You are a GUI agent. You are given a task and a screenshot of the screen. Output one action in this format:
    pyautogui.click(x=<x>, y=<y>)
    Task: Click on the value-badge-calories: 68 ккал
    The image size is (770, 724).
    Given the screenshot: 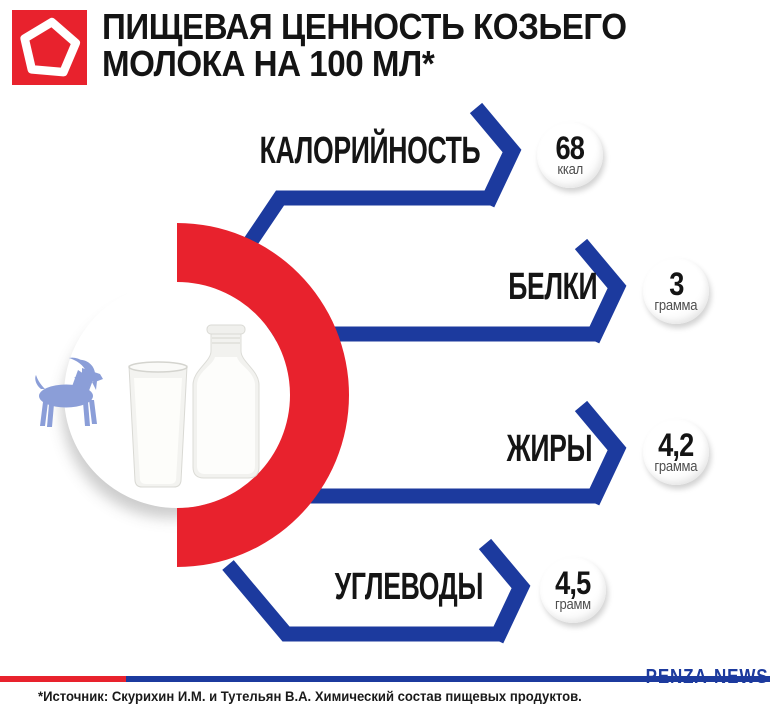 What is the action you would take?
    pyautogui.click(x=570, y=155)
    